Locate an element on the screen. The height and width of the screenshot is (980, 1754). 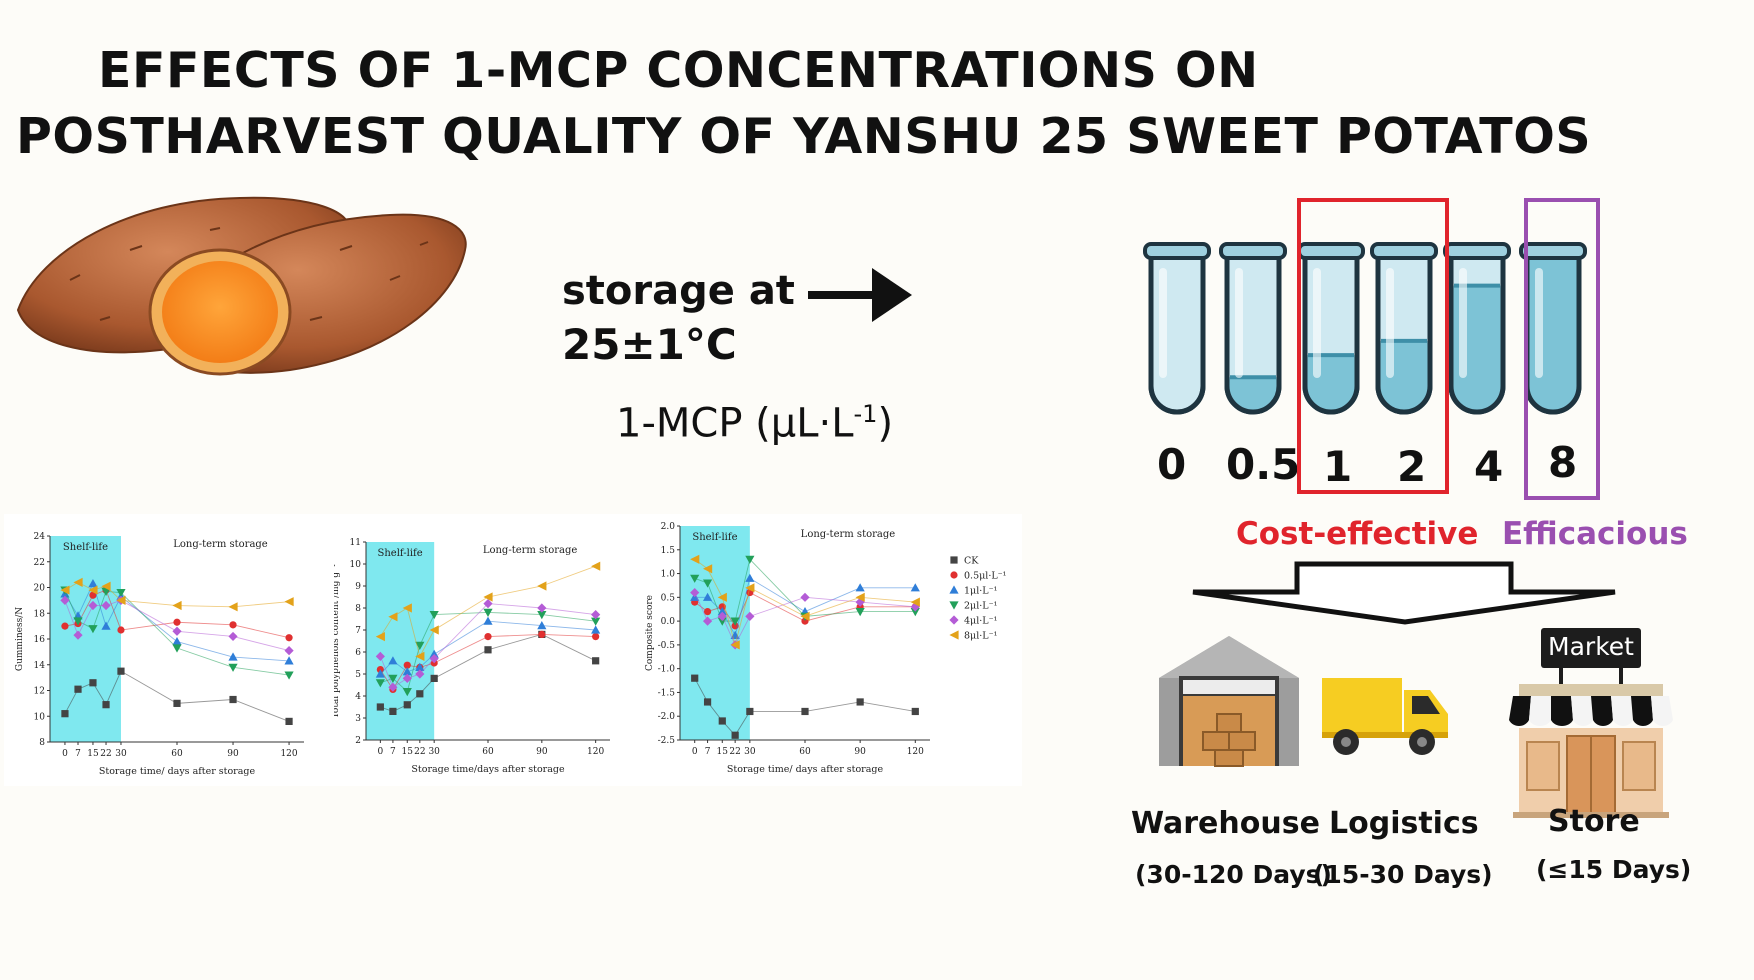
y-tick-label: 0.0 is located at coordinates (668, 622).